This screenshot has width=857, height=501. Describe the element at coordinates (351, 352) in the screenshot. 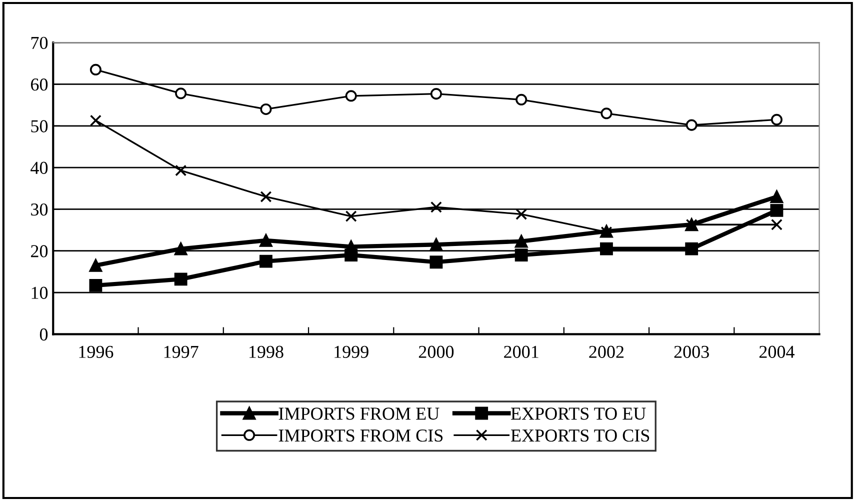

I see `x-tick-label: 1999` at that location.